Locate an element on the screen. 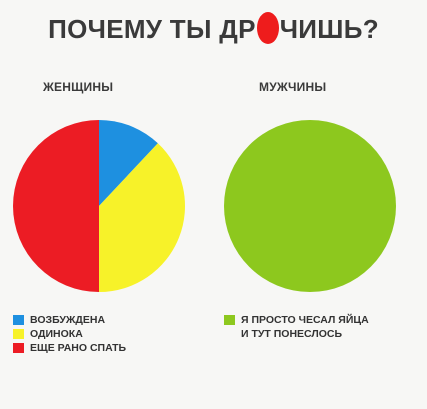  legend-label: Я ПРОСТО ЧЕСАЛ ЯЙЦА И ТУТ ПОНЕСЛОСЬ is located at coordinates (305, 327).